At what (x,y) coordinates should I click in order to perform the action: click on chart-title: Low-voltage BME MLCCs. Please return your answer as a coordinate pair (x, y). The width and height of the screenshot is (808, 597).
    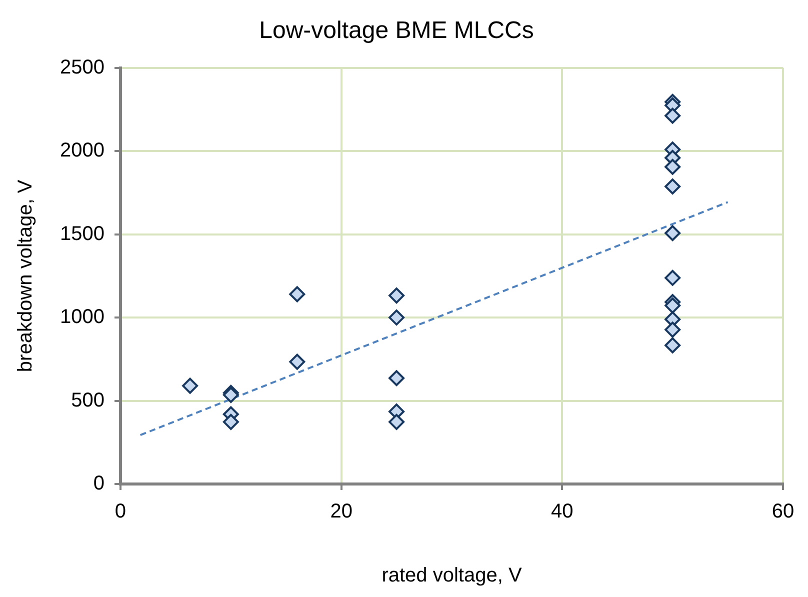
    Looking at the image, I should click on (396, 30).